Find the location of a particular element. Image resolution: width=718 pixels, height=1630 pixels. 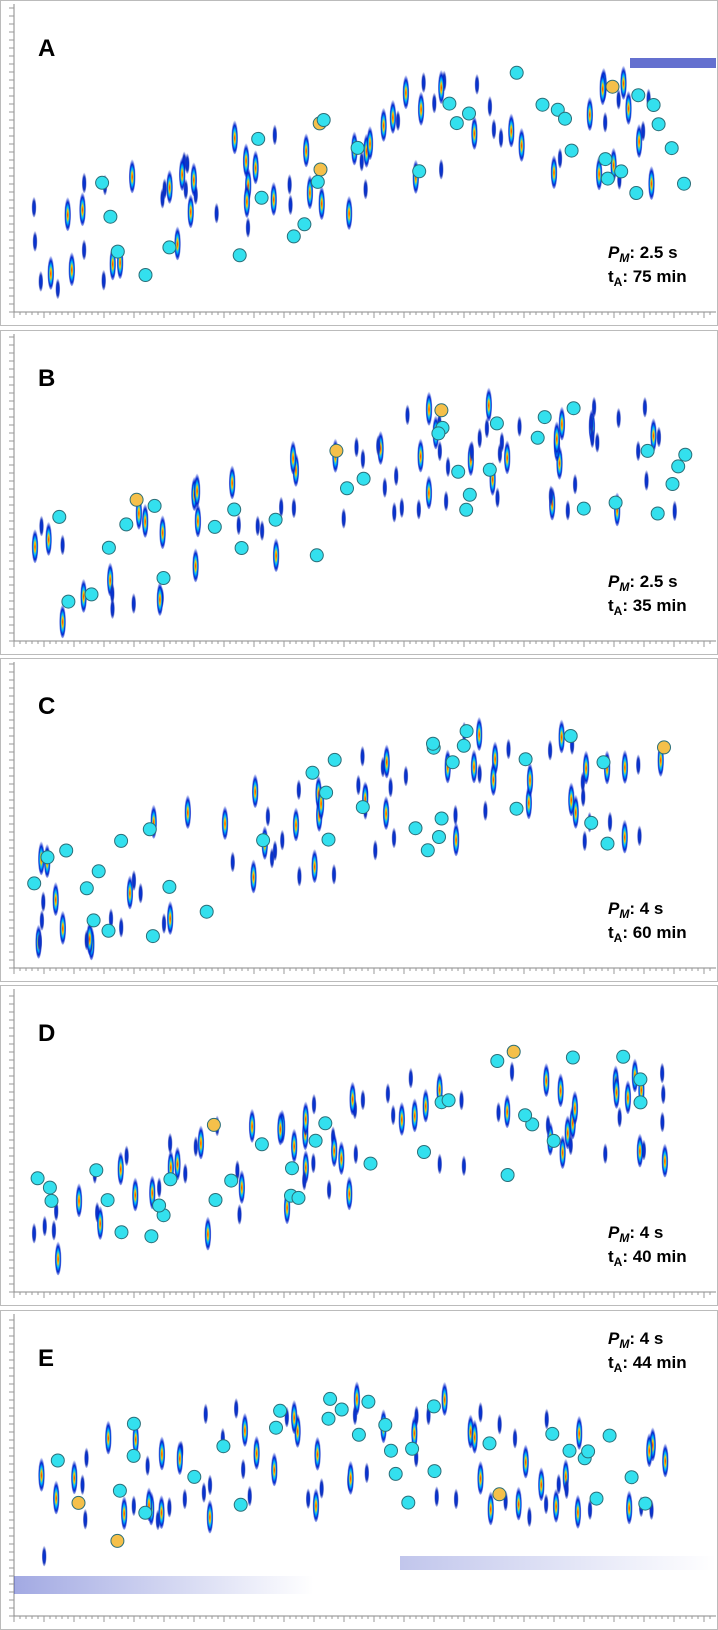

panel-label: D is located at coordinates (46, 1033).